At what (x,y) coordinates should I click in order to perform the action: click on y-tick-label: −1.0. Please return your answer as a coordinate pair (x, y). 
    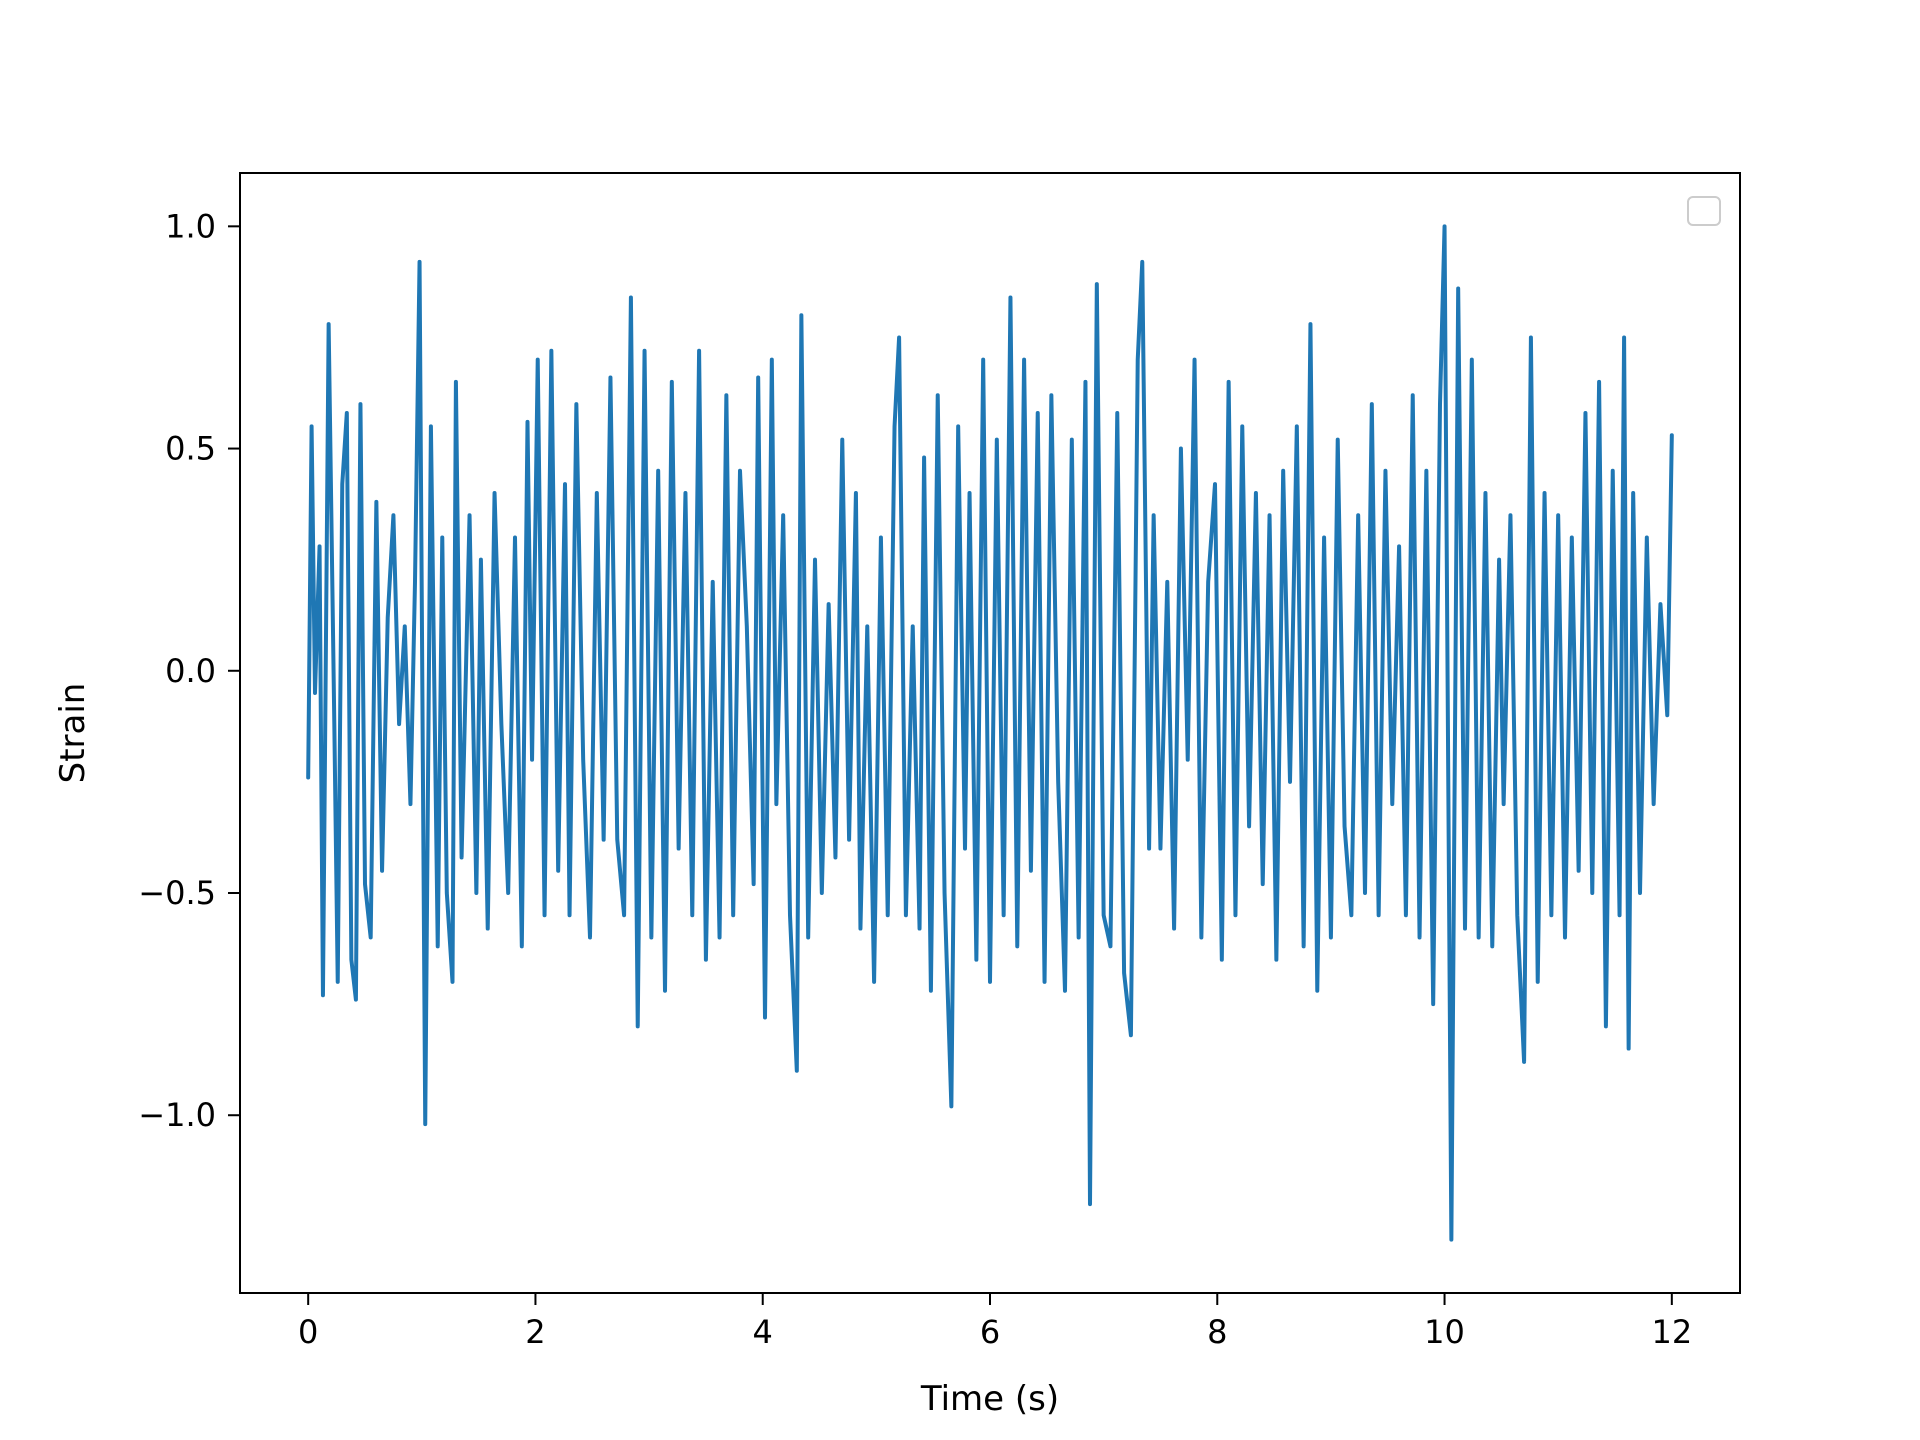
    Looking at the image, I should click on (177, 1115).